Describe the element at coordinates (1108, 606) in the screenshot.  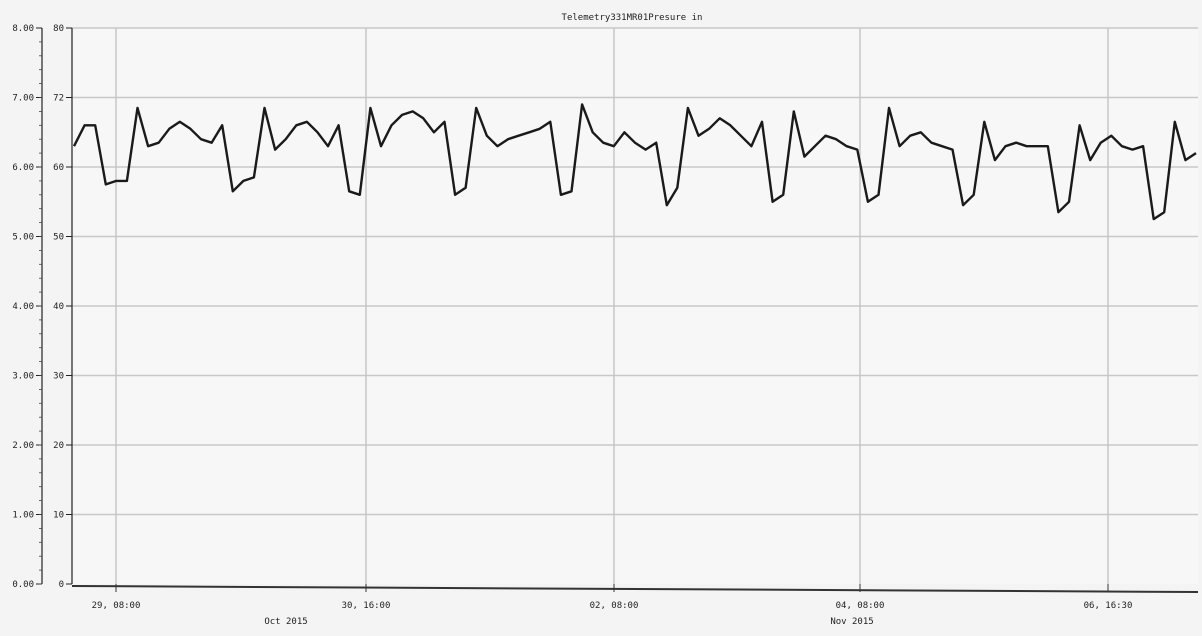
I see `x-axis-tick-label: 06, 16:30` at that location.